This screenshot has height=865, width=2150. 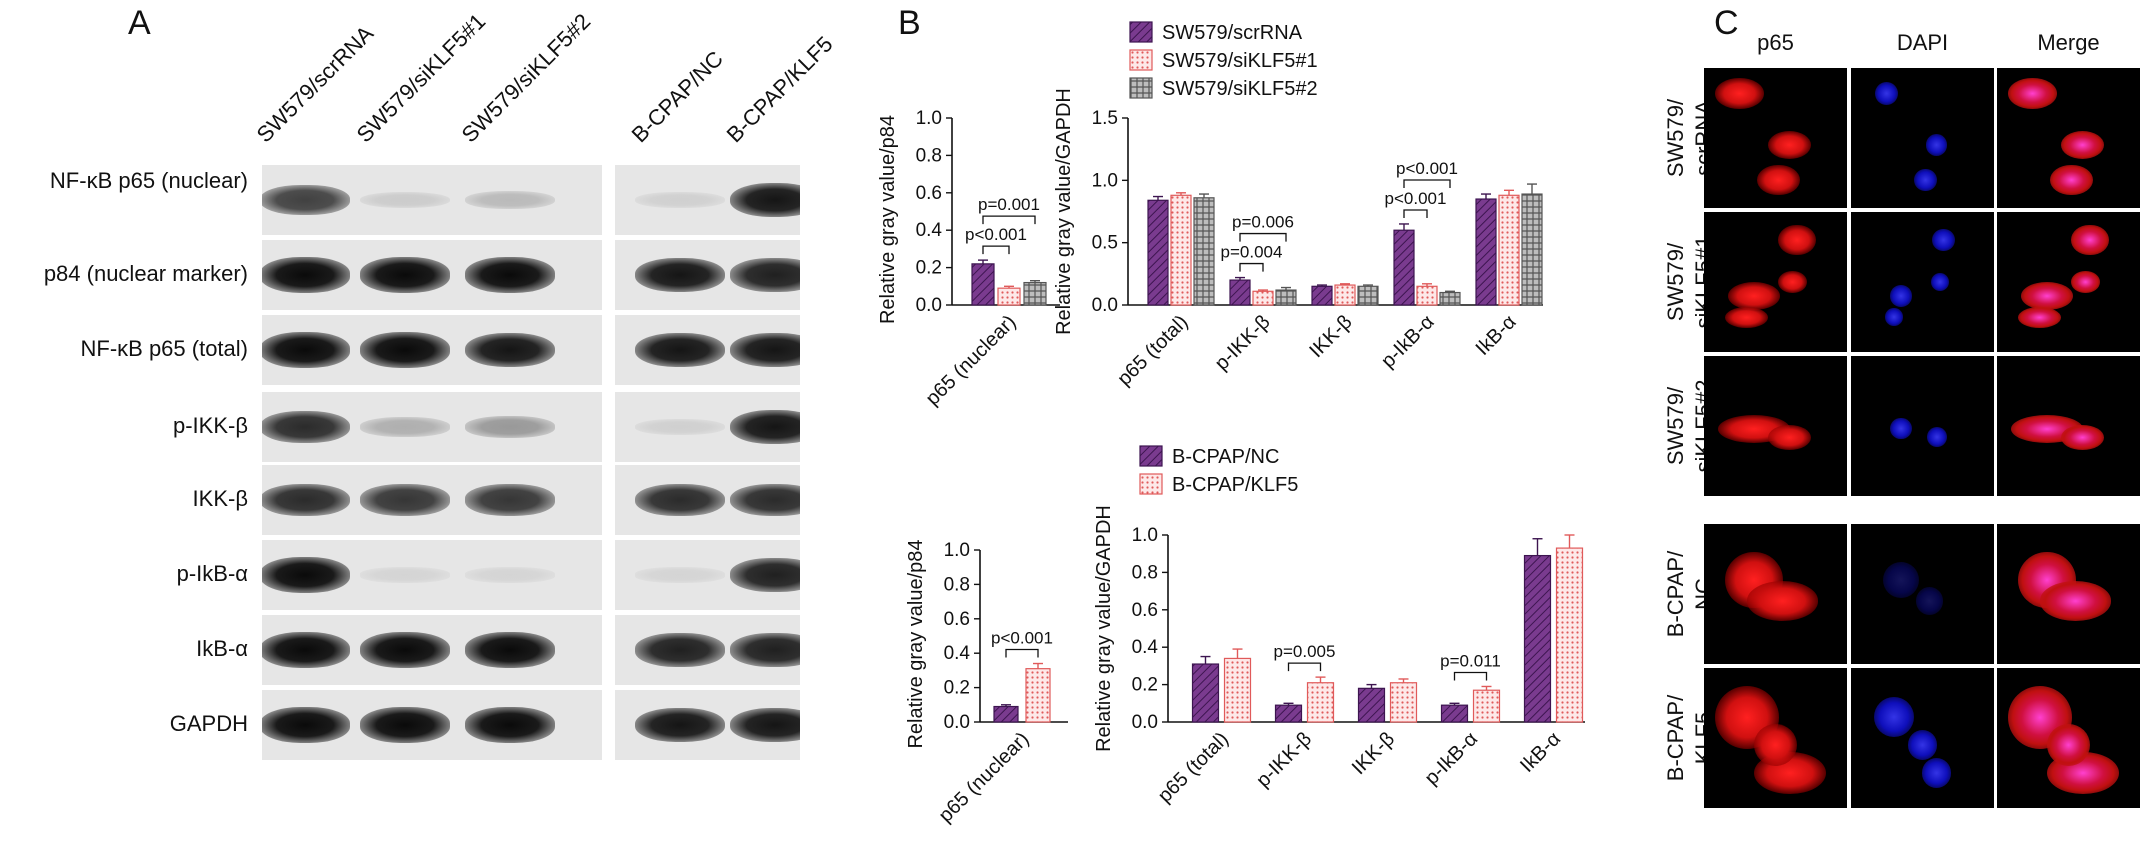 What do you see at coordinates (957, 619) in the screenshot?
I see `y-tick-label: 0.6` at bounding box center [957, 619].